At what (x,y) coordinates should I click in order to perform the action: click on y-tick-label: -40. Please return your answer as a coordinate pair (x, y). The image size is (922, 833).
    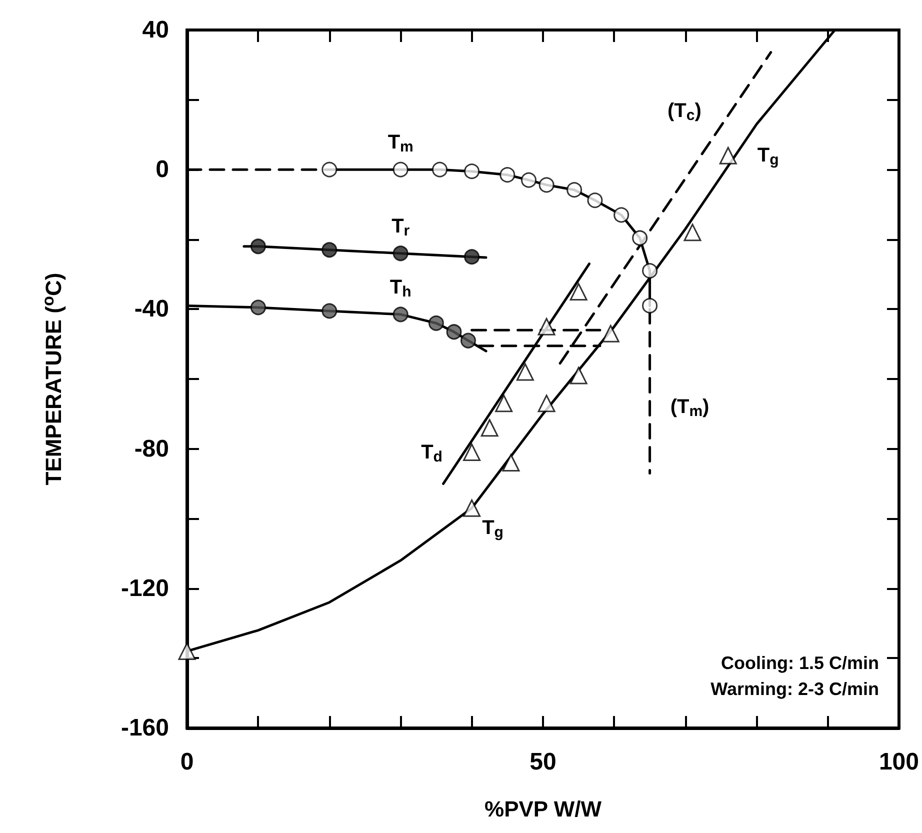
    Looking at the image, I should click on (151, 309).